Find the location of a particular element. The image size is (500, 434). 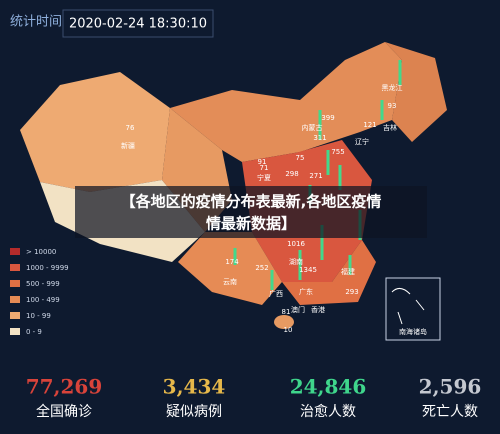

region-count: 75 is located at coordinates (300, 158).